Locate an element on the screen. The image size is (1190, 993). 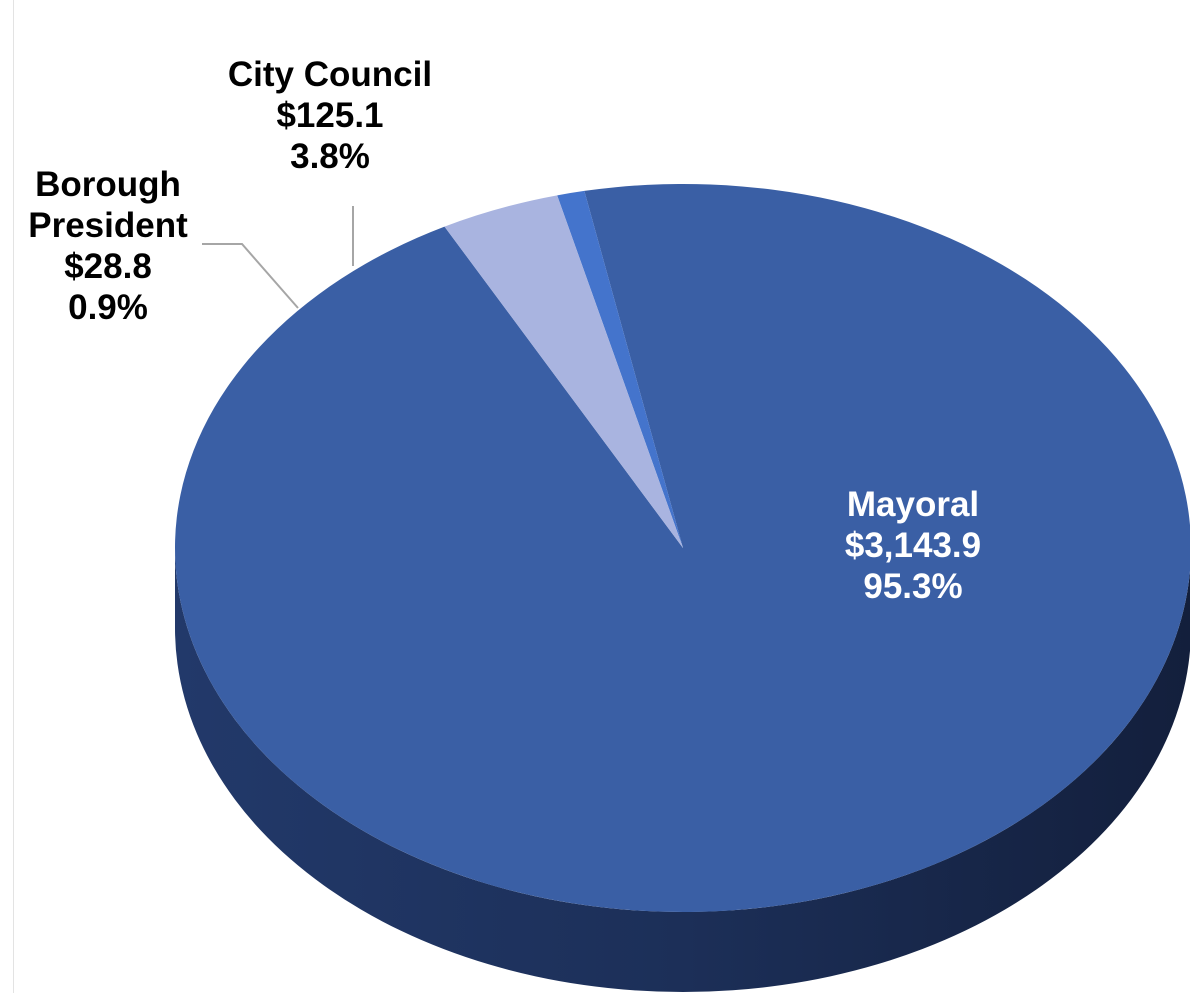
data-label-line: City Council is located at coordinates (330, 74).